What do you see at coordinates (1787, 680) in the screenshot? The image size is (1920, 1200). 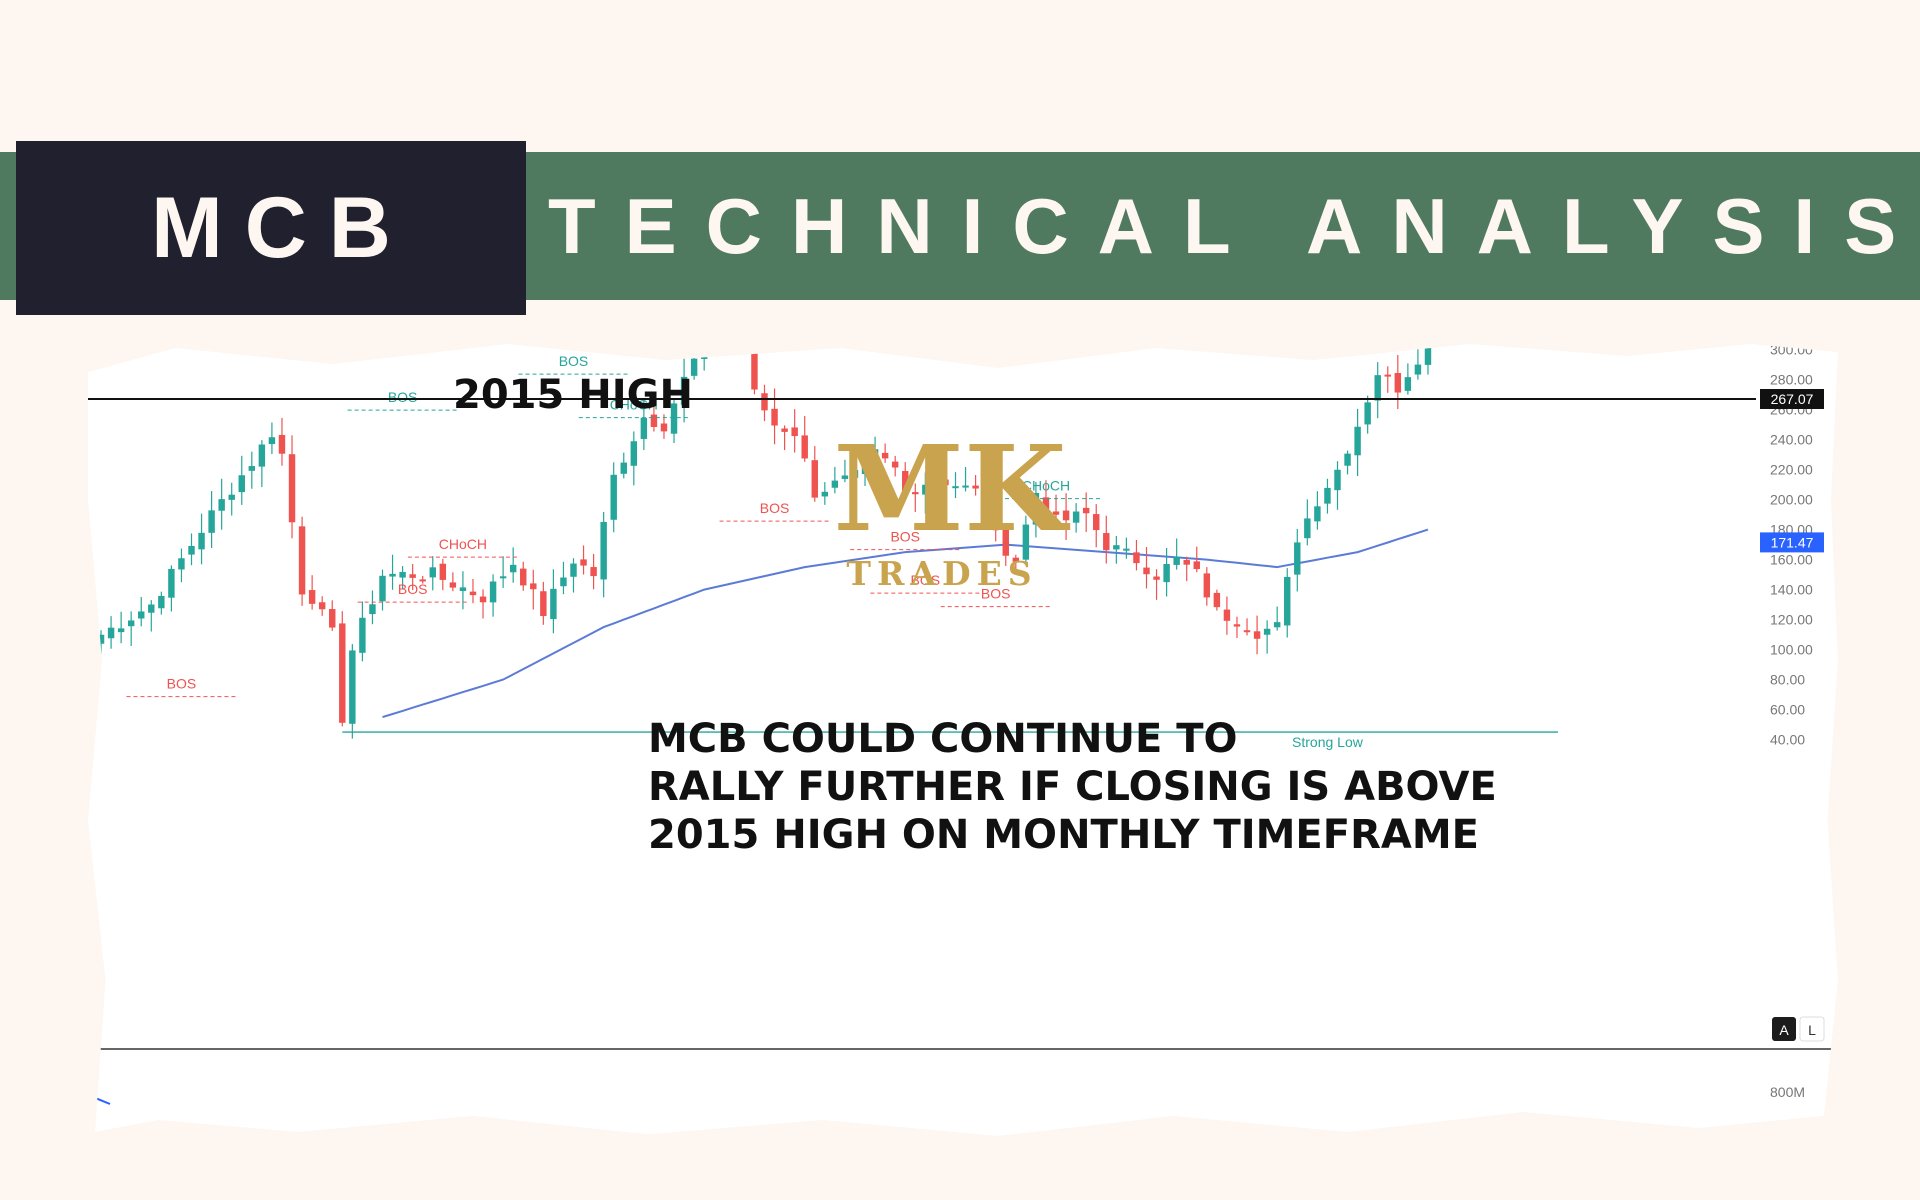 I see `y-tick-label: 80.00` at bounding box center [1787, 680].